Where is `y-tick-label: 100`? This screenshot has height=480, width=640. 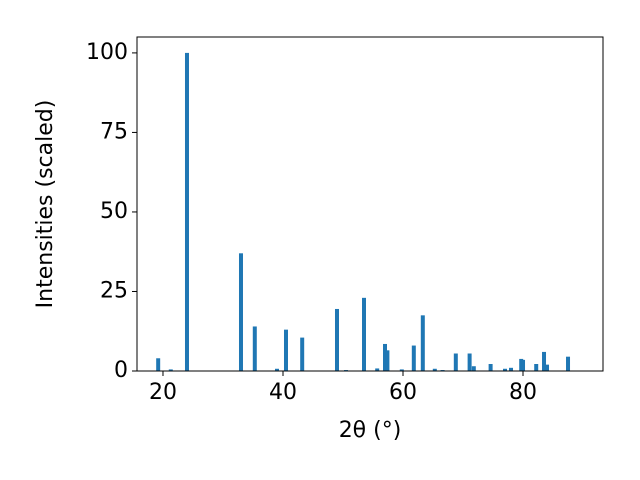
y-tick-label: 100 is located at coordinates (107, 52).